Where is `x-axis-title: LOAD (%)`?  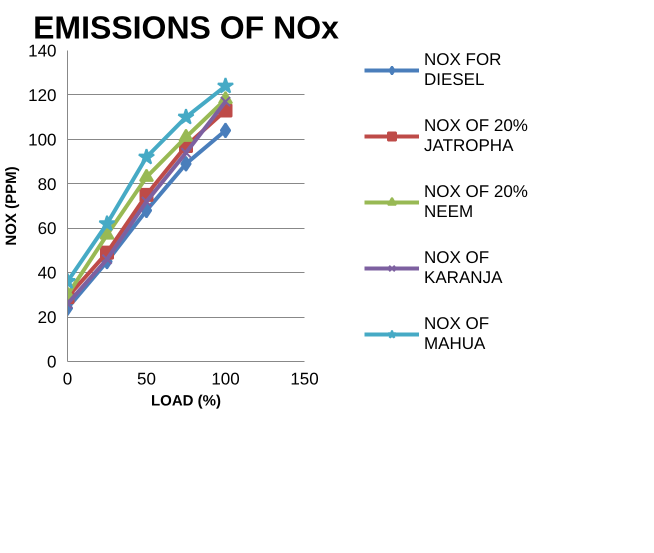 x-axis-title: LOAD (%) is located at coordinates (186, 401).